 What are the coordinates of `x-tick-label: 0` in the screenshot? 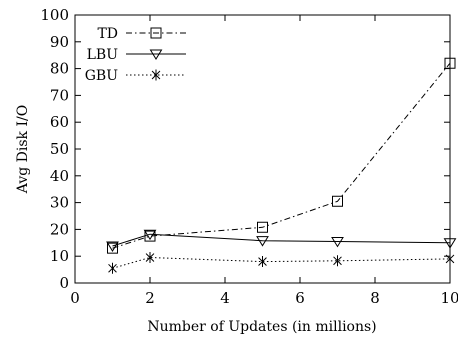 It's located at (75, 298).